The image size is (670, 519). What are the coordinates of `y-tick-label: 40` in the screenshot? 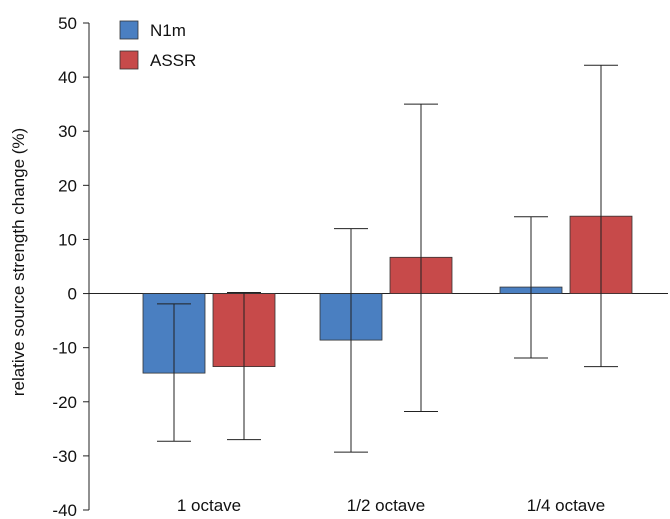 It's located at (67, 77).